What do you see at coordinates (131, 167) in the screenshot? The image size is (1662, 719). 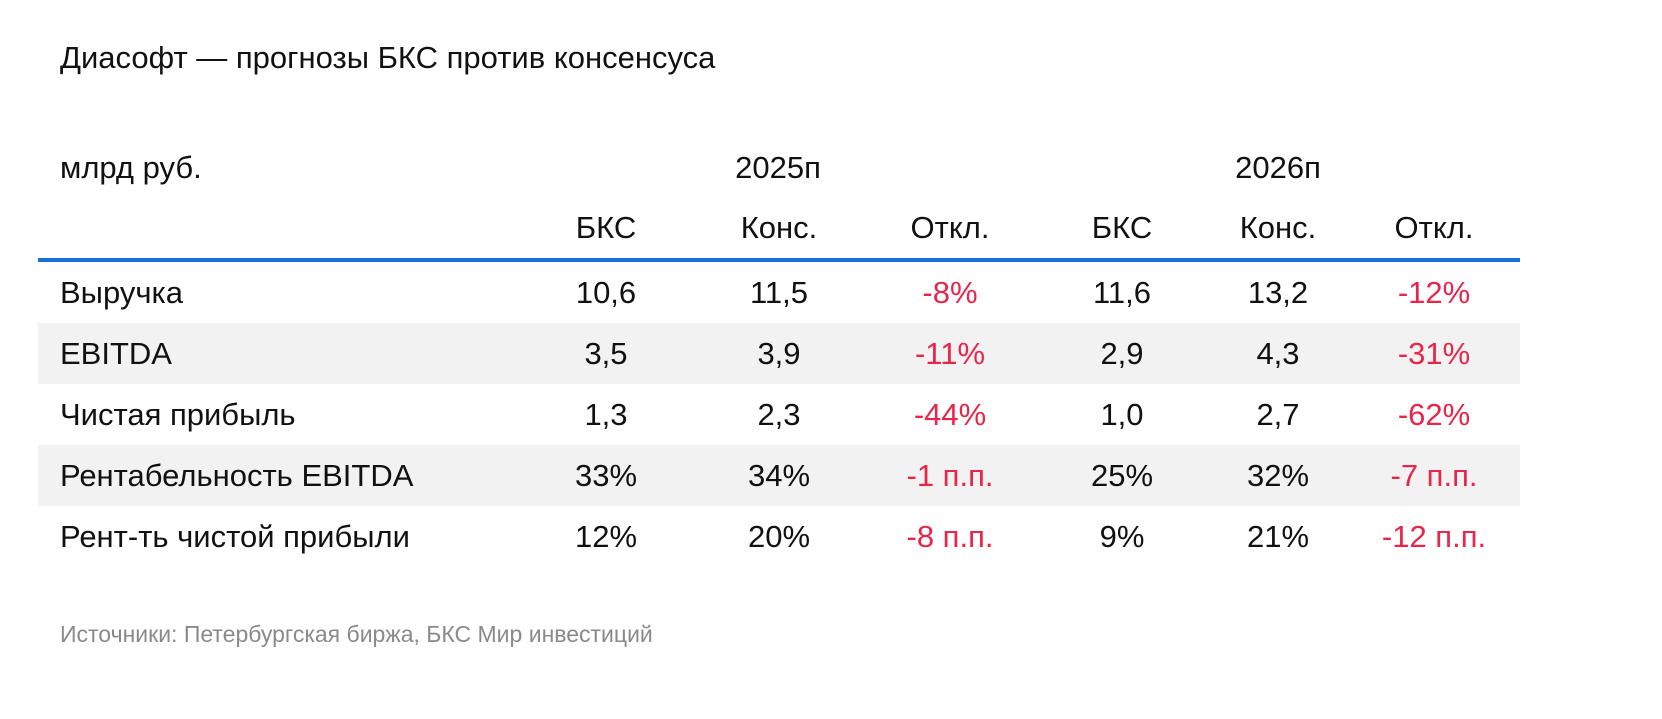 I see `unit-label: млрд руб.` at bounding box center [131, 167].